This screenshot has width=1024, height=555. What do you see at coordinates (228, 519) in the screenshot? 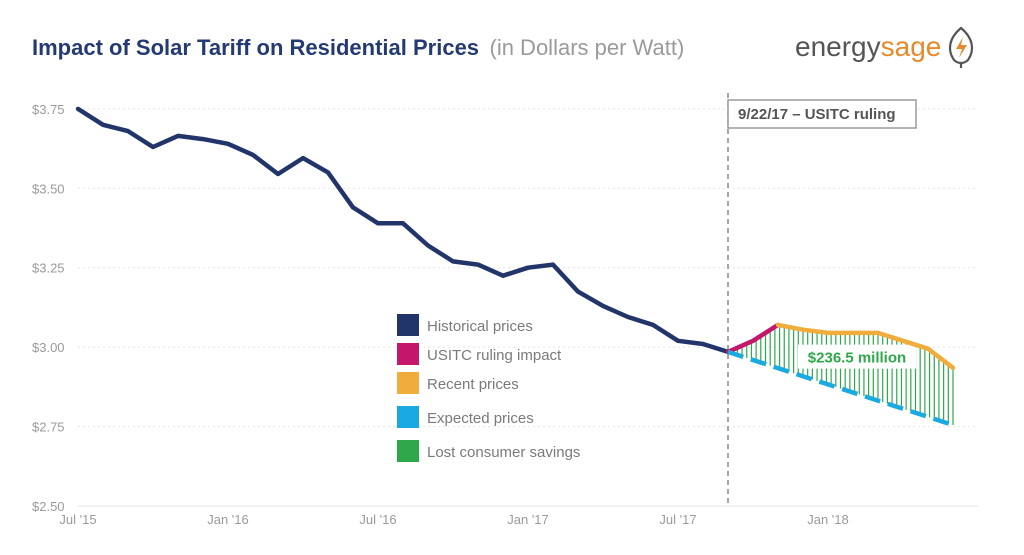
I see `x-tick-label: Jan '16` at bounding box center [228, 519].